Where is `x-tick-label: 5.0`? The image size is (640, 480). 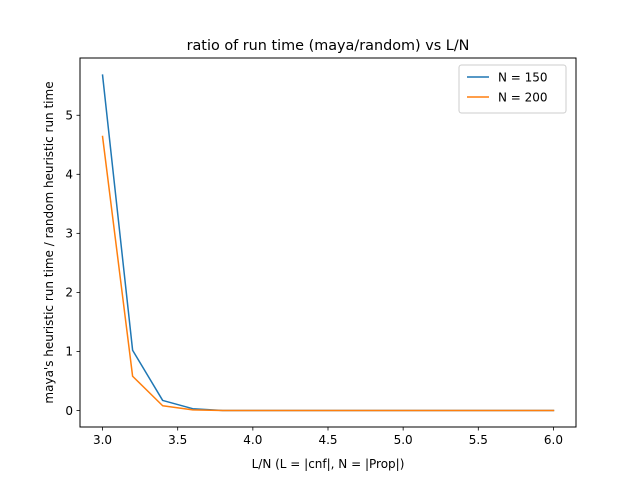
x-tick-label: 5.0 is located at coordinates (403, 440).